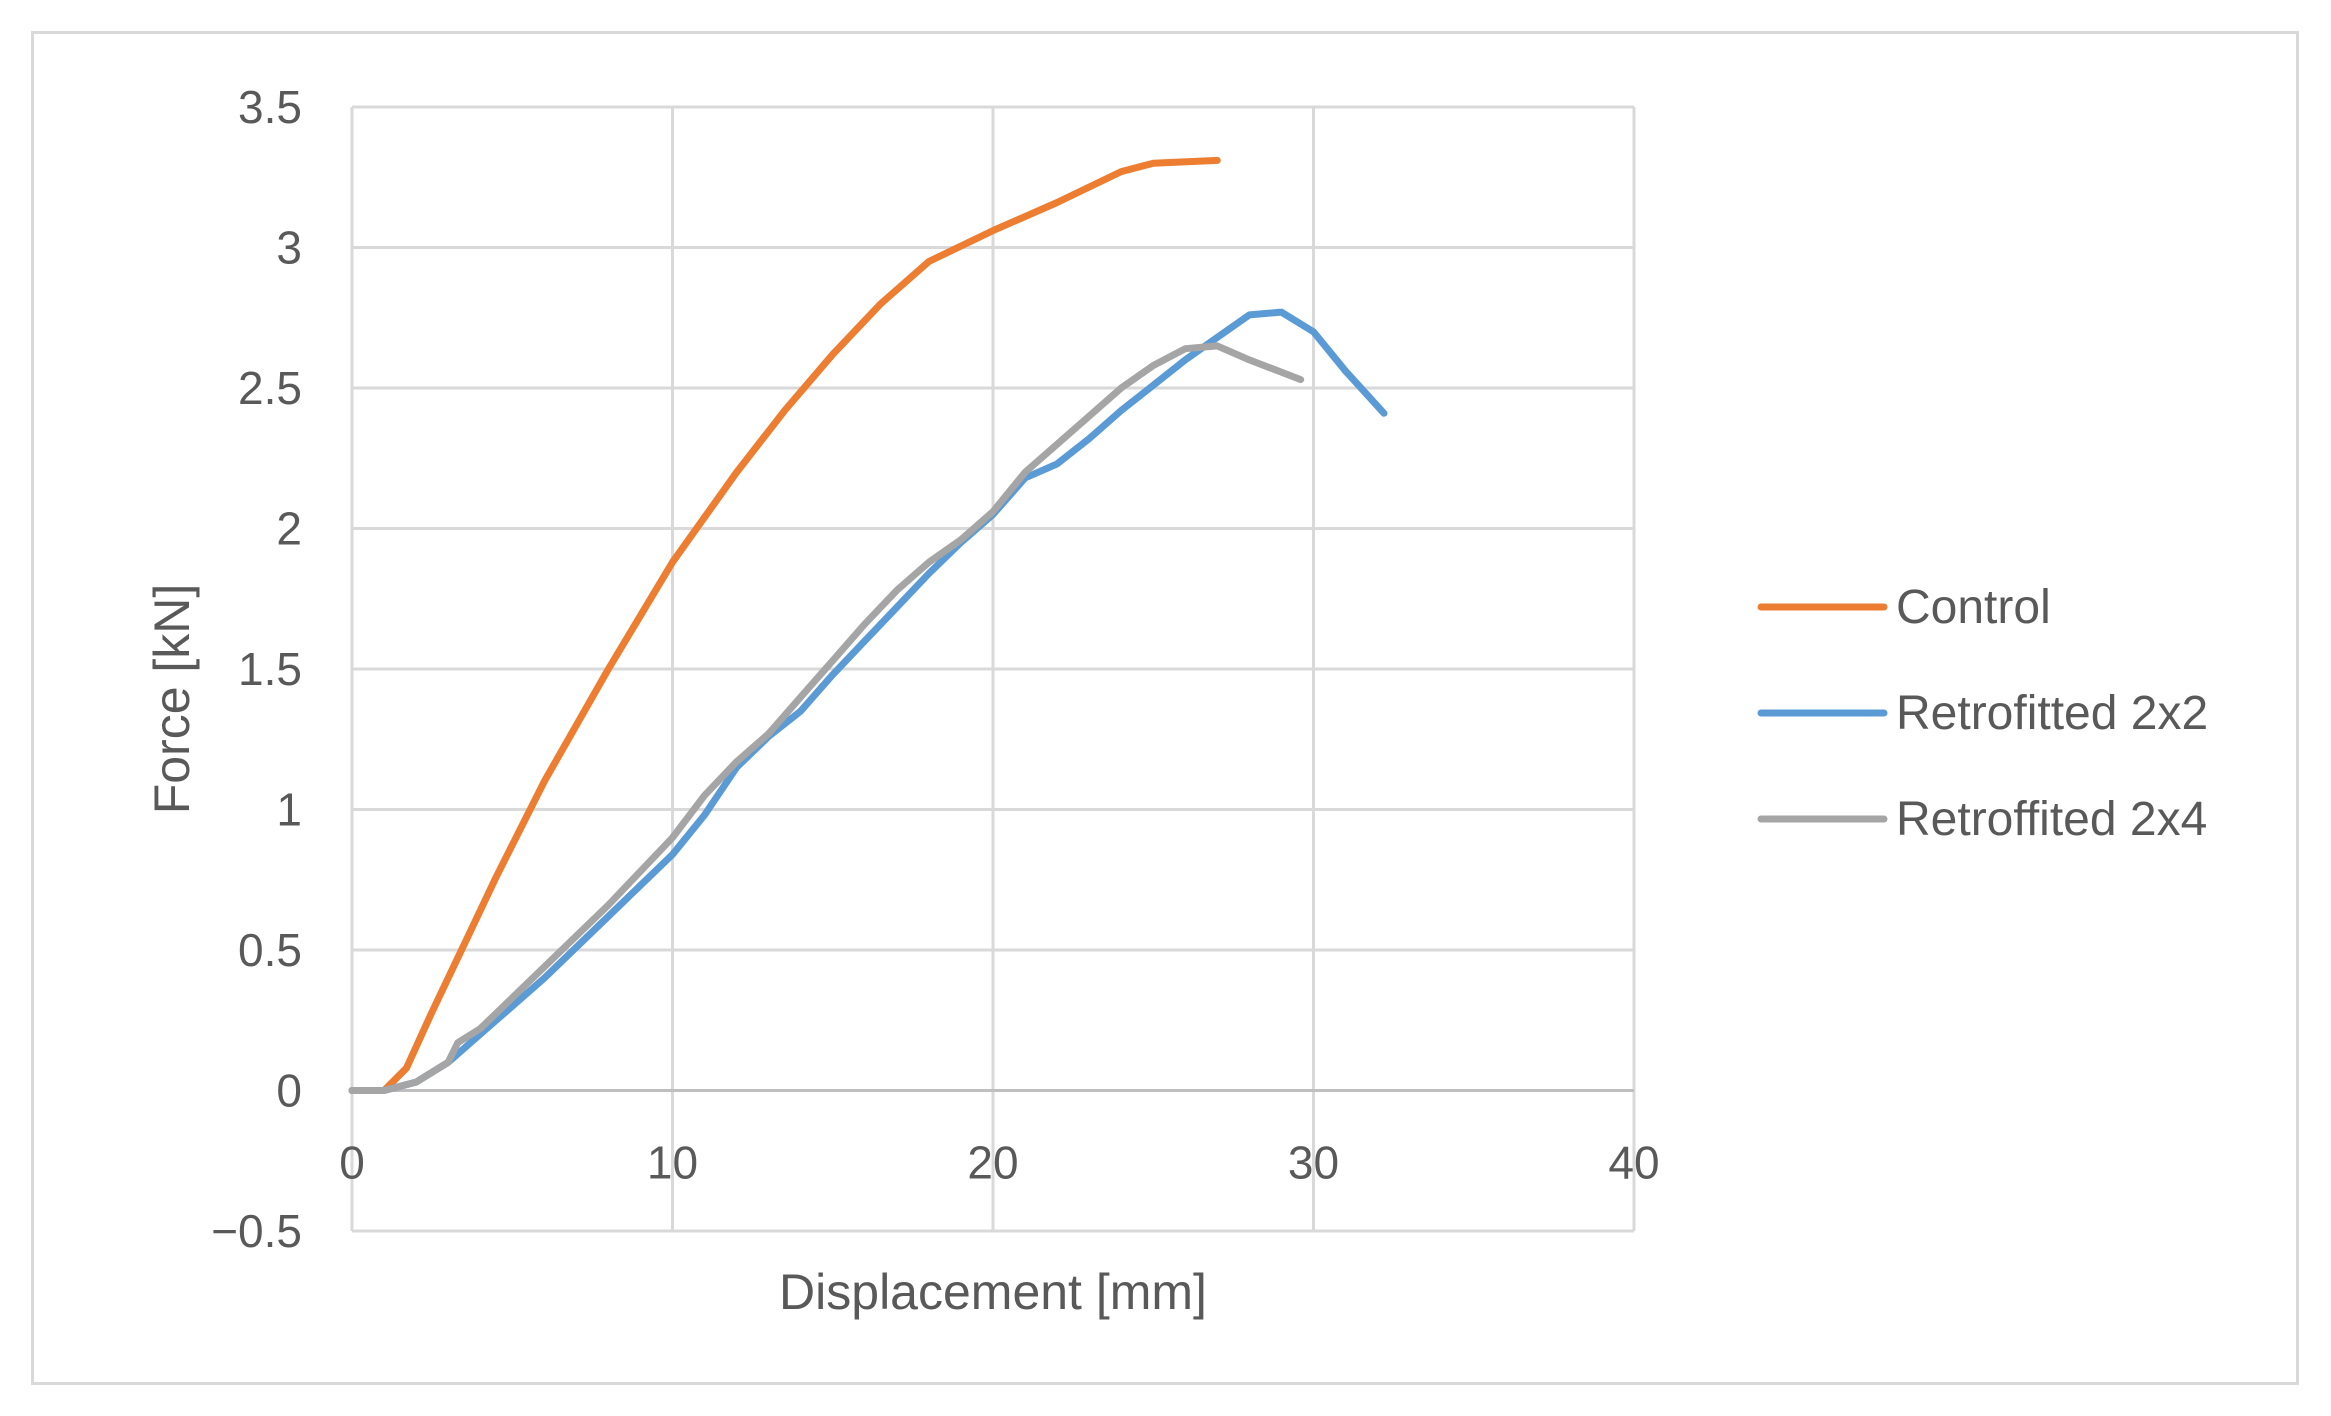 Image resolution: width=2331 pixels, height=1416 pixels. Describe the element at coordinates (1973, 607) in the screenshot. I see `legend-label-0: Control` at that location.